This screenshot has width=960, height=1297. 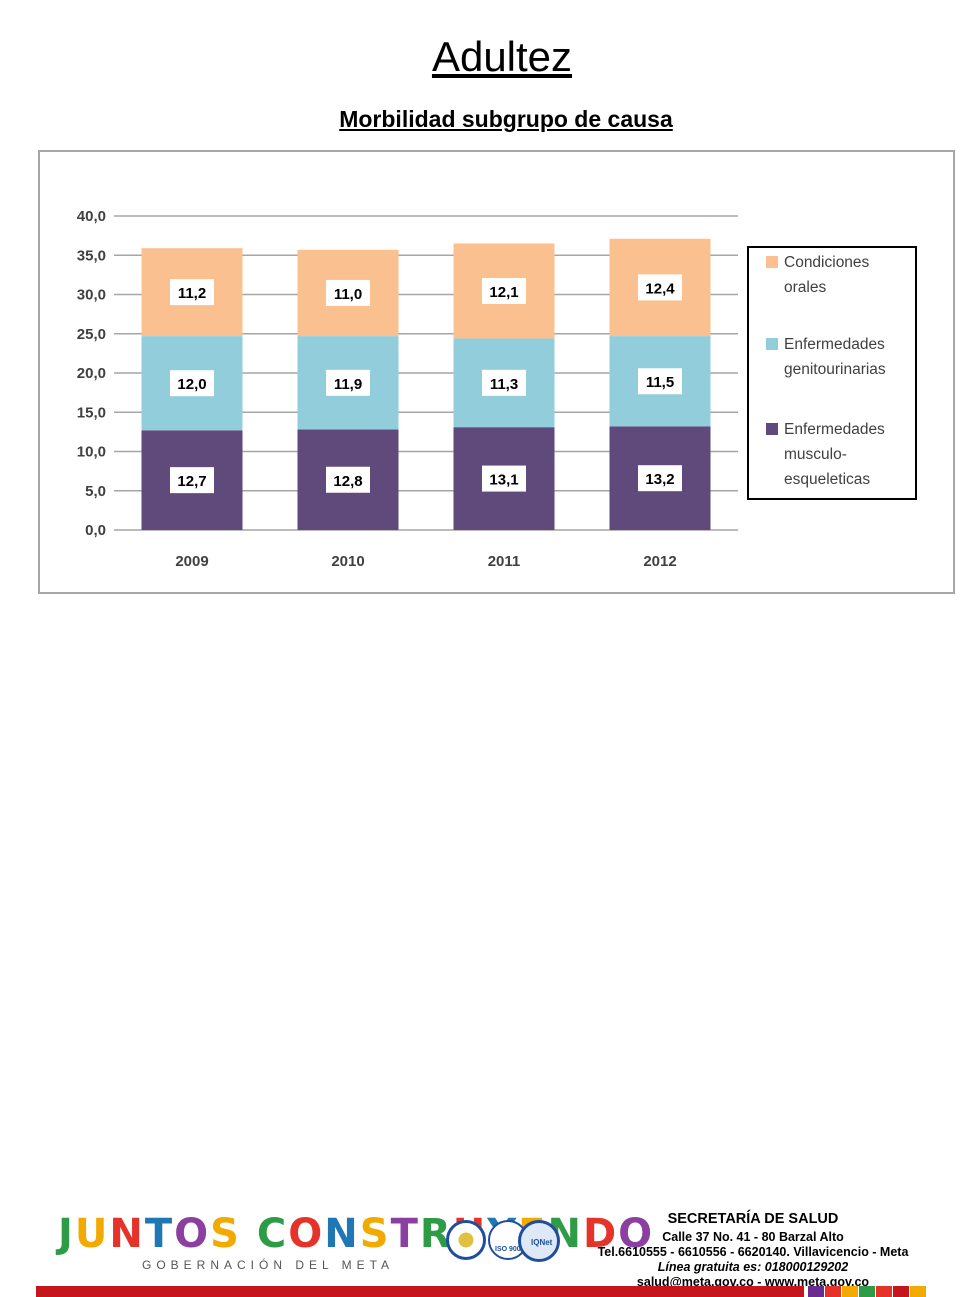 I want to click on data-label: 12,0, so click(x=191, y=384).